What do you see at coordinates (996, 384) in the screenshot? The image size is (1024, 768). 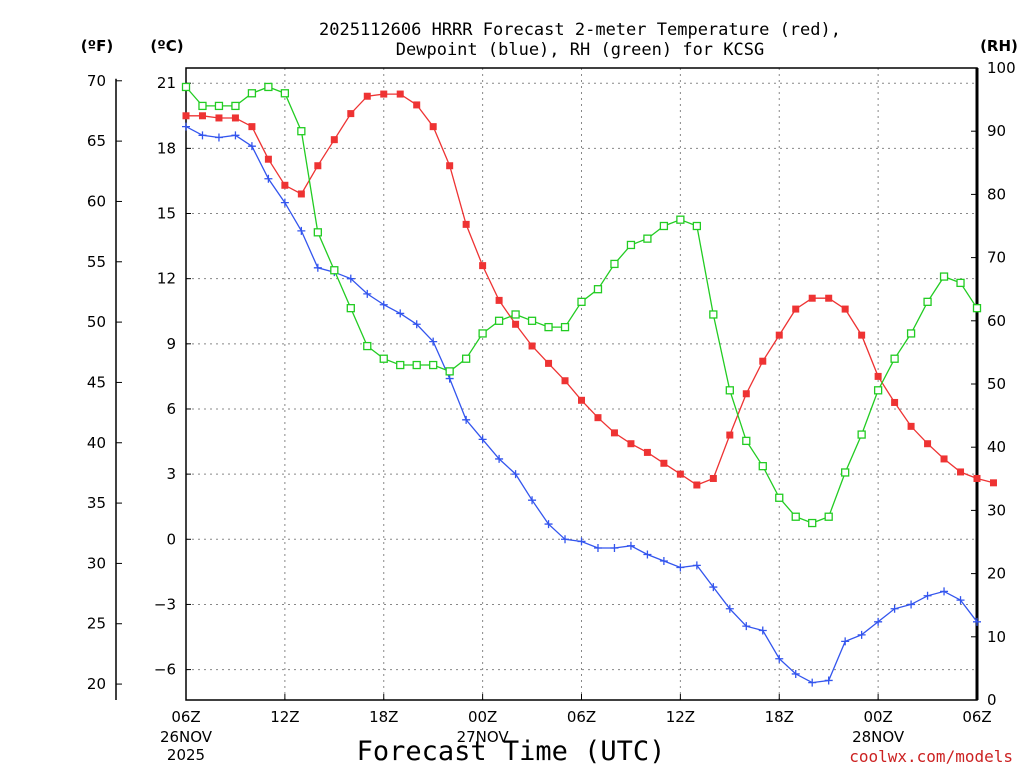 I see `rh-tick-label: 50` at bounding box center [996, 384].